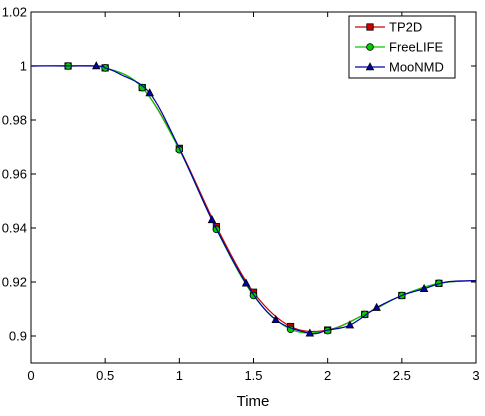 The height and width of the screenshot is (416, 485). I want to click on y-tick-label: 1.02, so click(14, 12).